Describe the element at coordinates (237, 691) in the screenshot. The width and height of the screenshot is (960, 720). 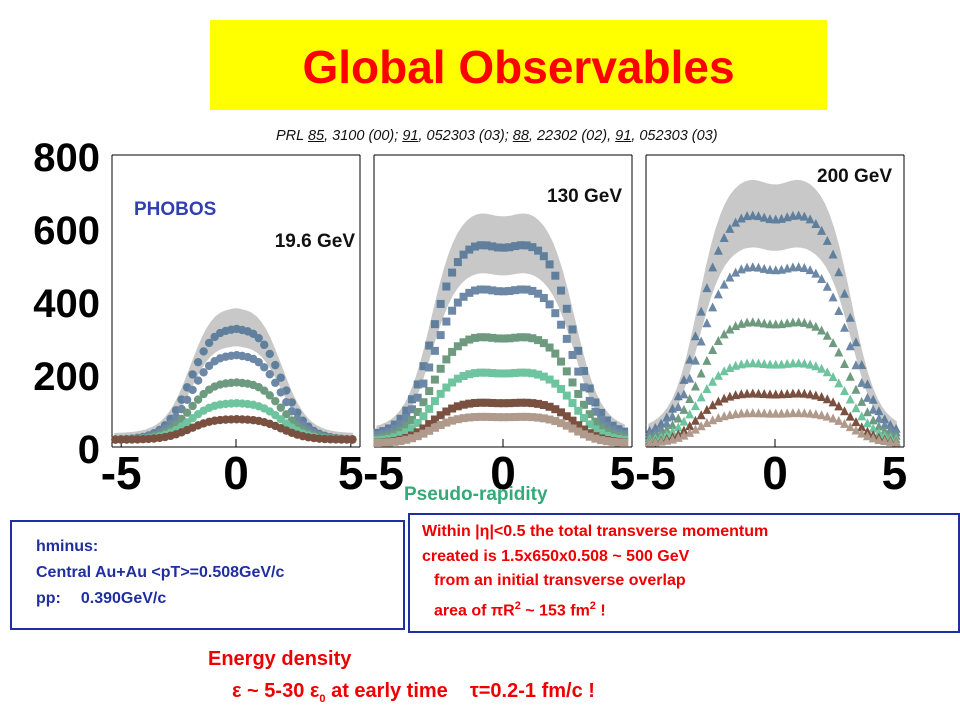
I see `epsilon-symbol: ε` at that location.